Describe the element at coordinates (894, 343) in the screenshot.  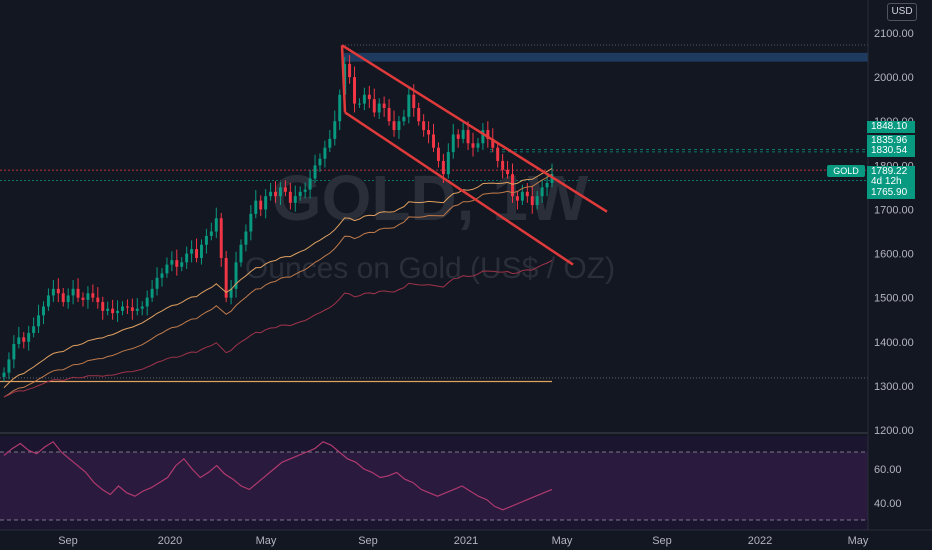
I see `y-tick-label: 1400.00` at that location.